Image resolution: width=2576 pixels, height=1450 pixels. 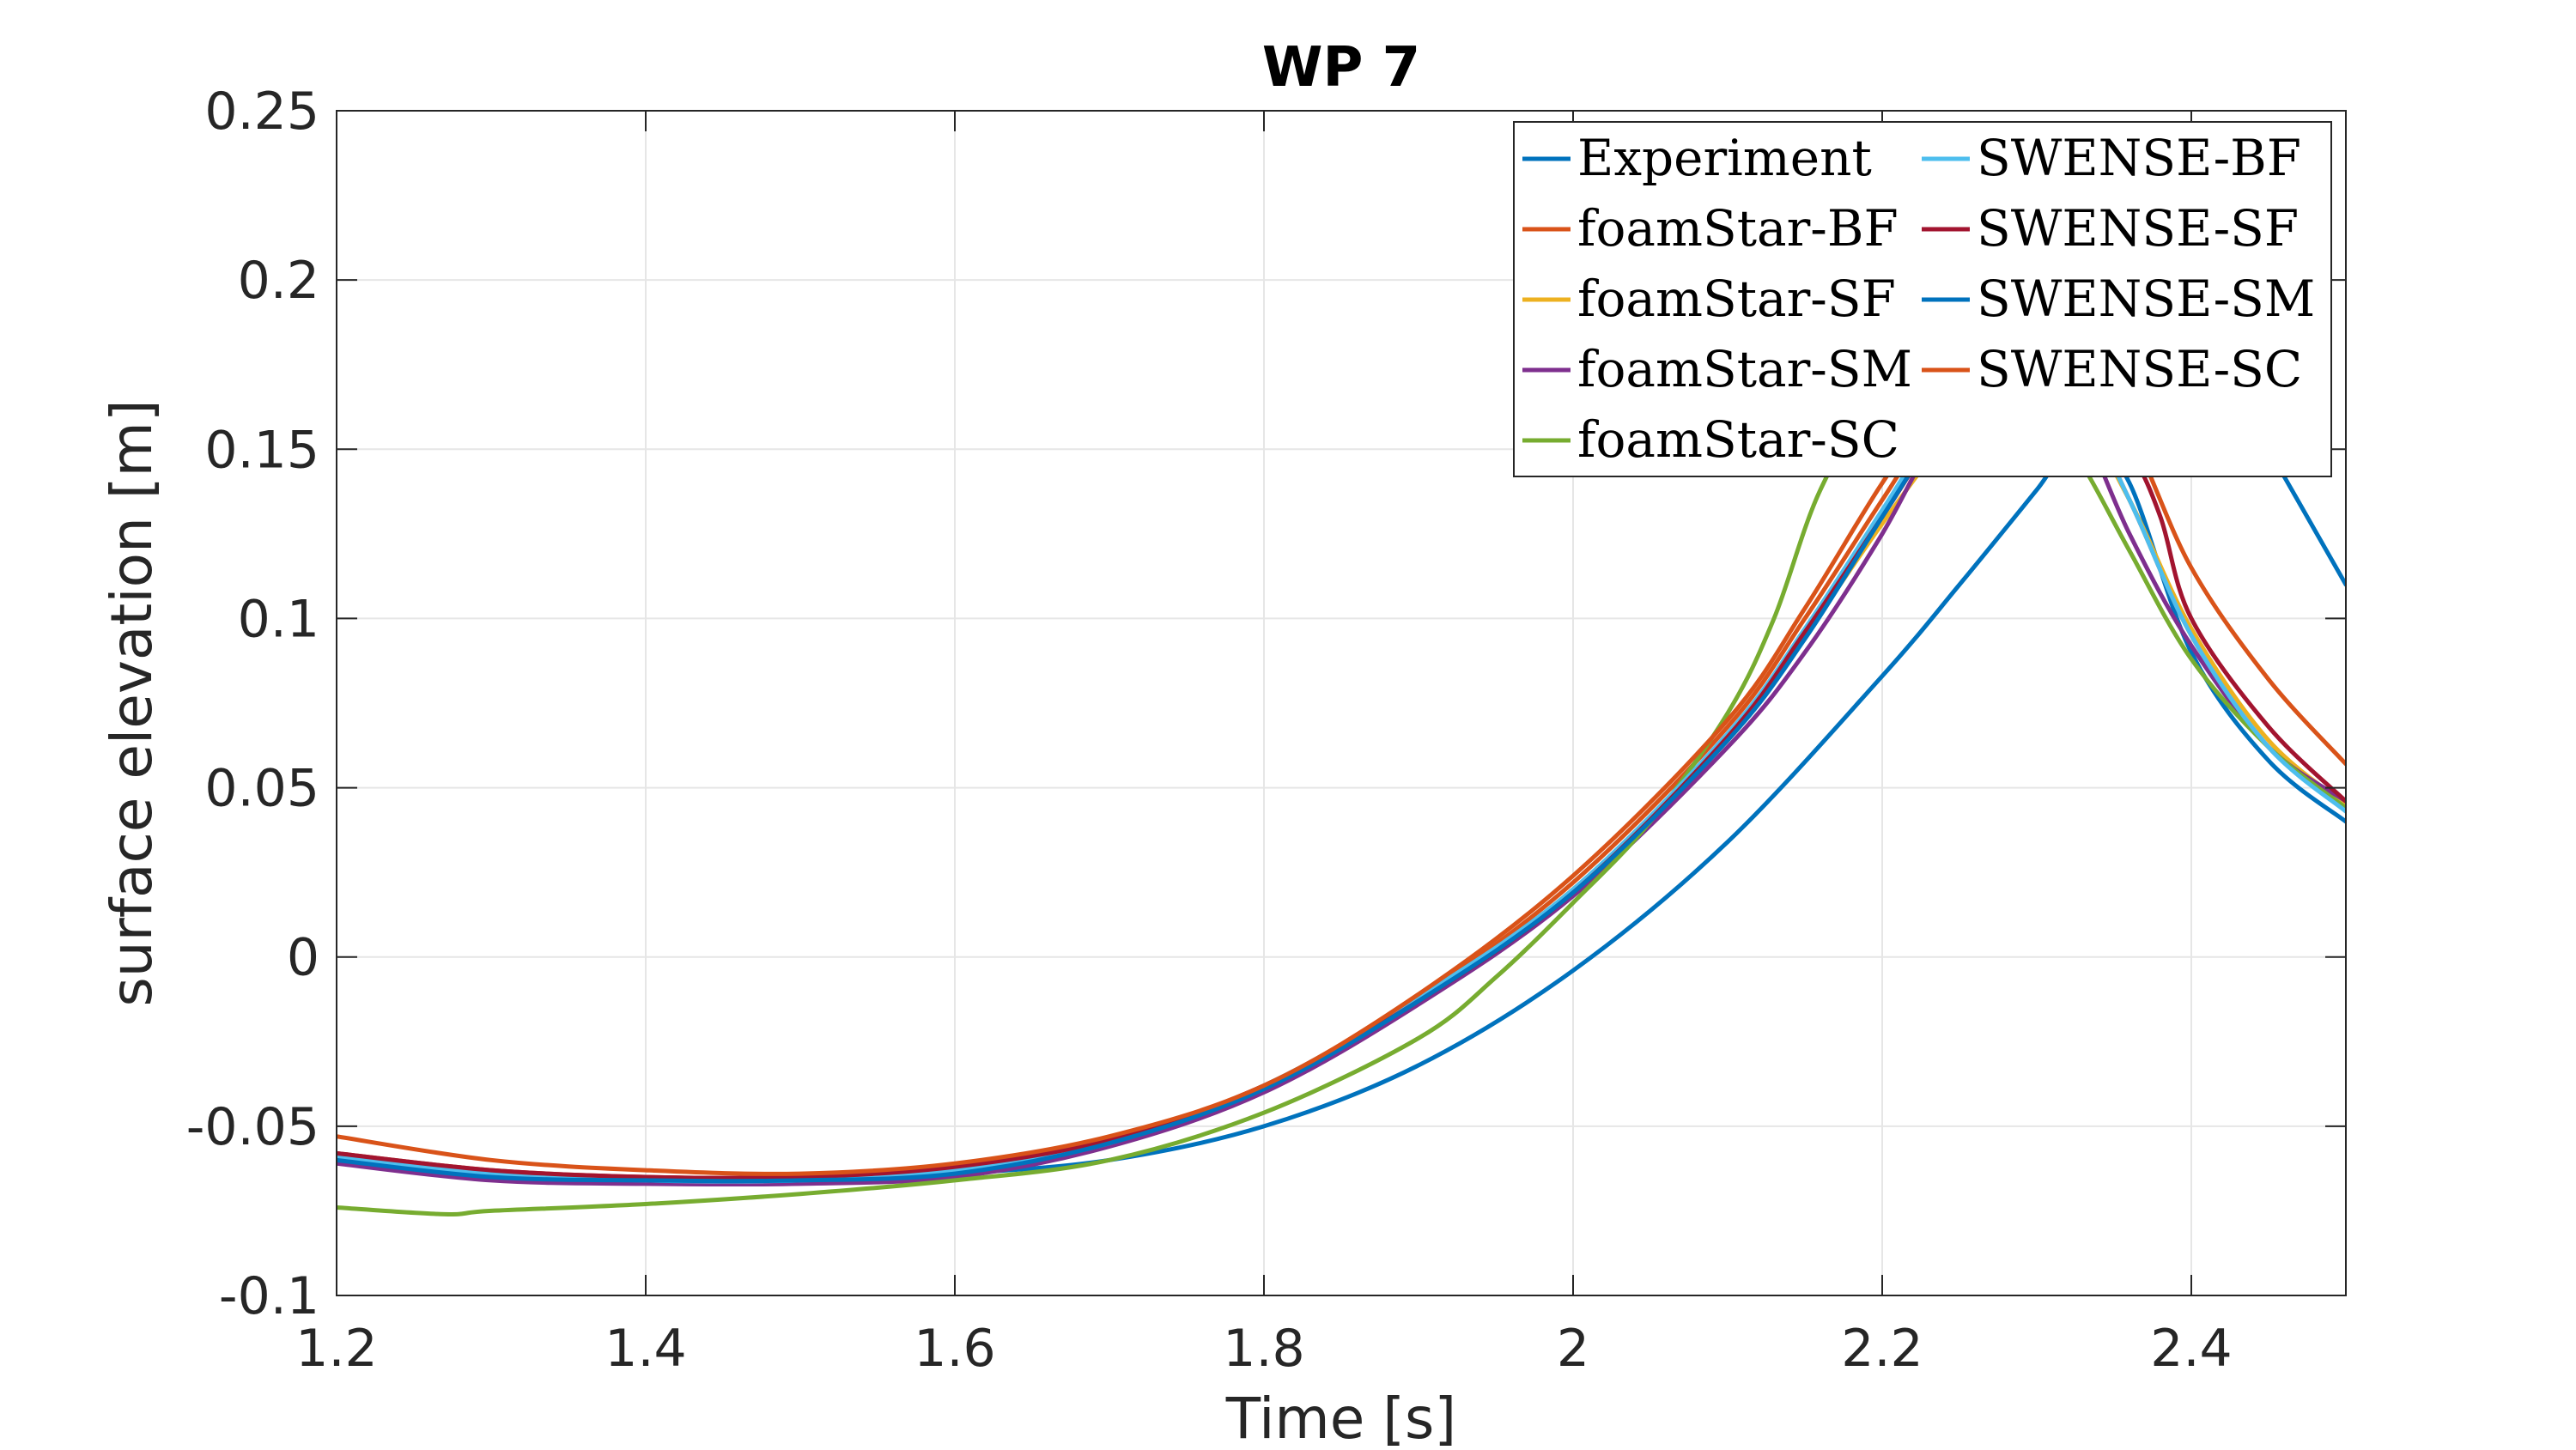 What do you see at coordinates (252, 1127) in the screenshot?
I see `y-tick-label: -0.05` at bounding box center [252, 1127].